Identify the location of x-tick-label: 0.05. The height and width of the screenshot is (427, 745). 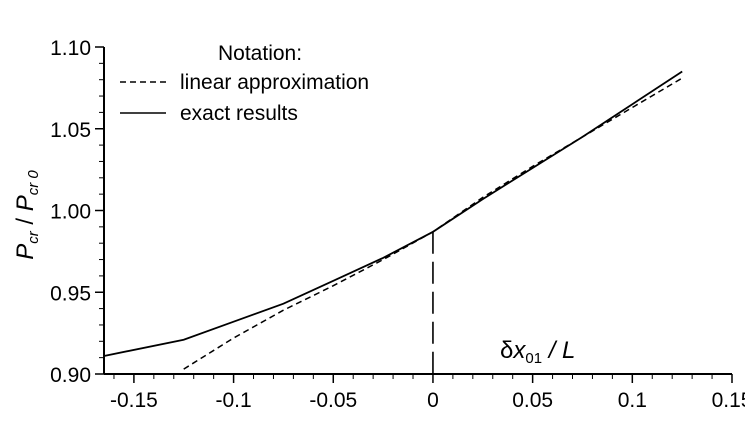
(532, 400).